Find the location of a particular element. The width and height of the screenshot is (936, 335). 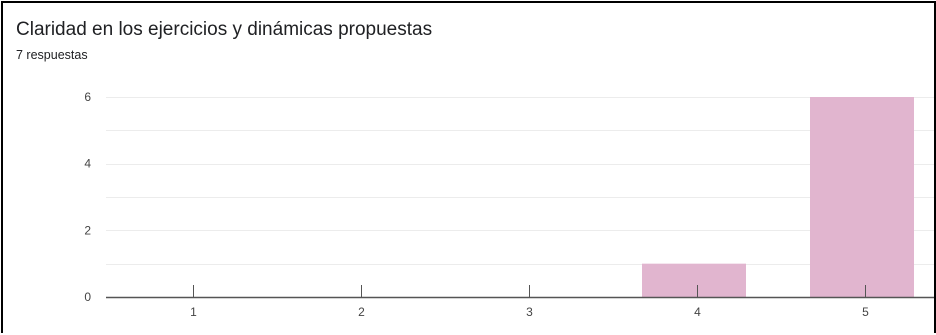

y-tick-label: 0 is located at coordinates (87, 297).